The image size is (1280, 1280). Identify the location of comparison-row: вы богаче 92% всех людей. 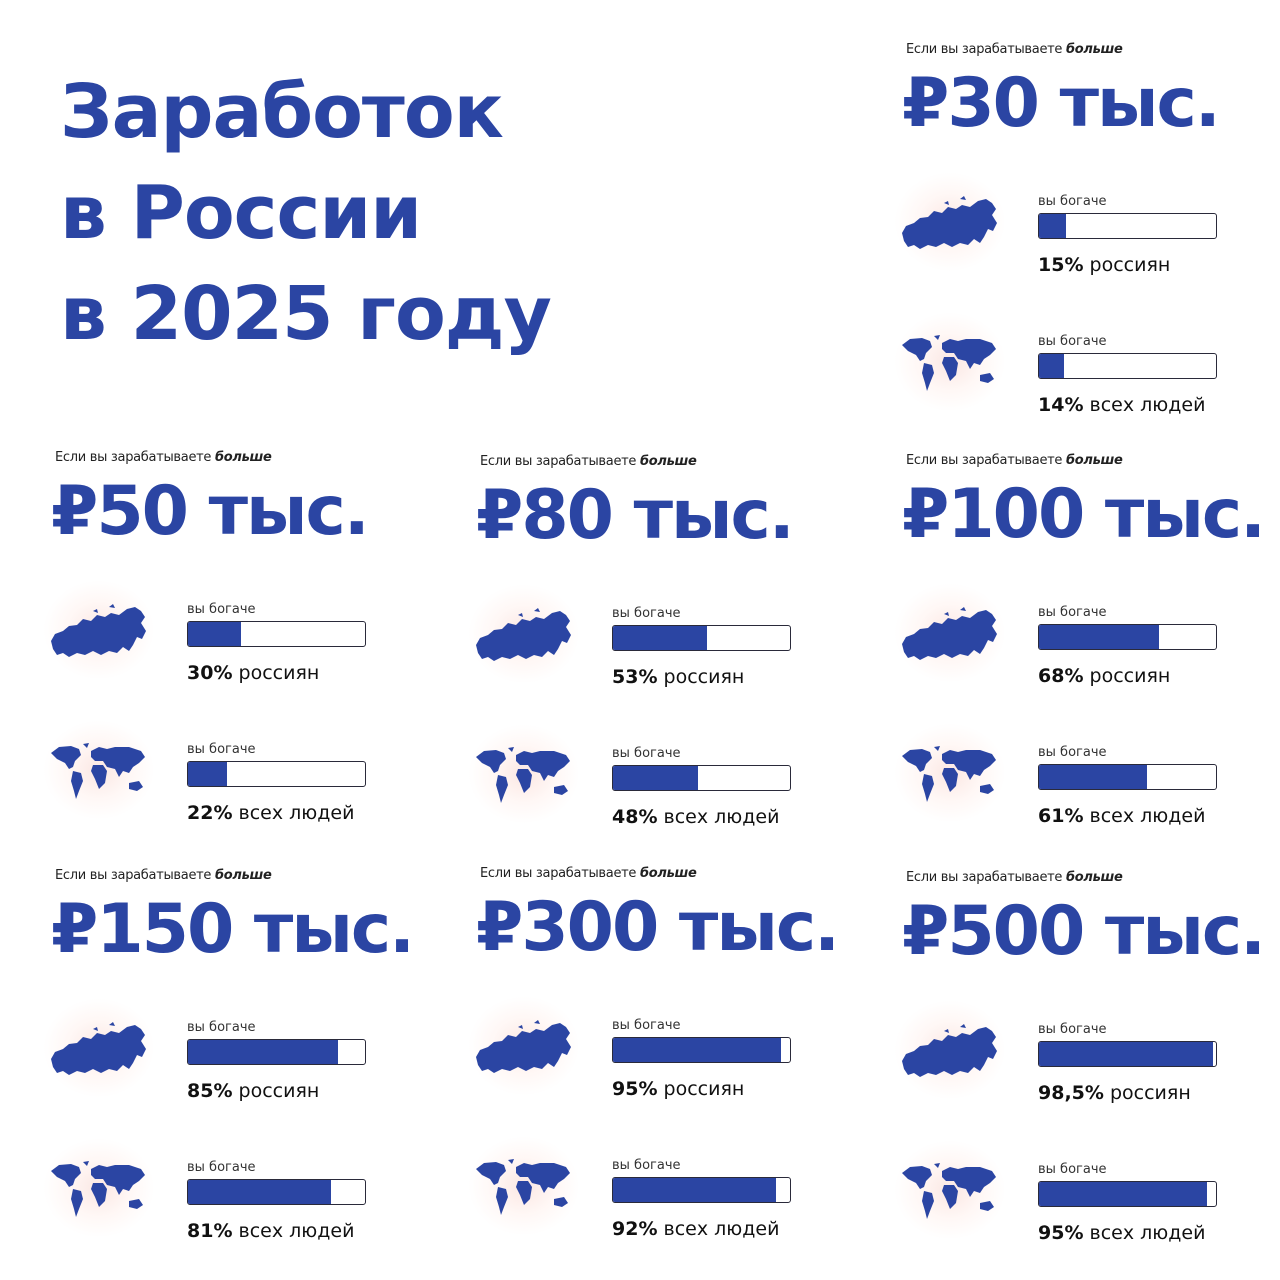
(654, 1202).